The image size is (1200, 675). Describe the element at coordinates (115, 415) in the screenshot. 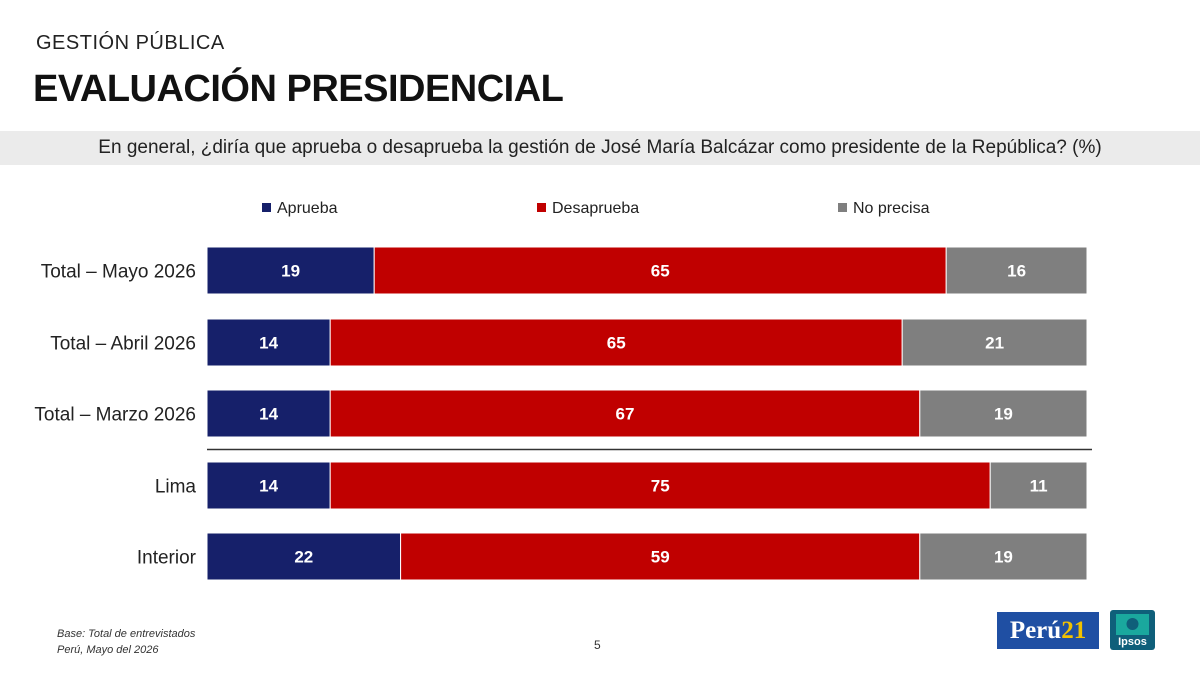

I see `row-label-2: Total – Marzo 2026` at that location.